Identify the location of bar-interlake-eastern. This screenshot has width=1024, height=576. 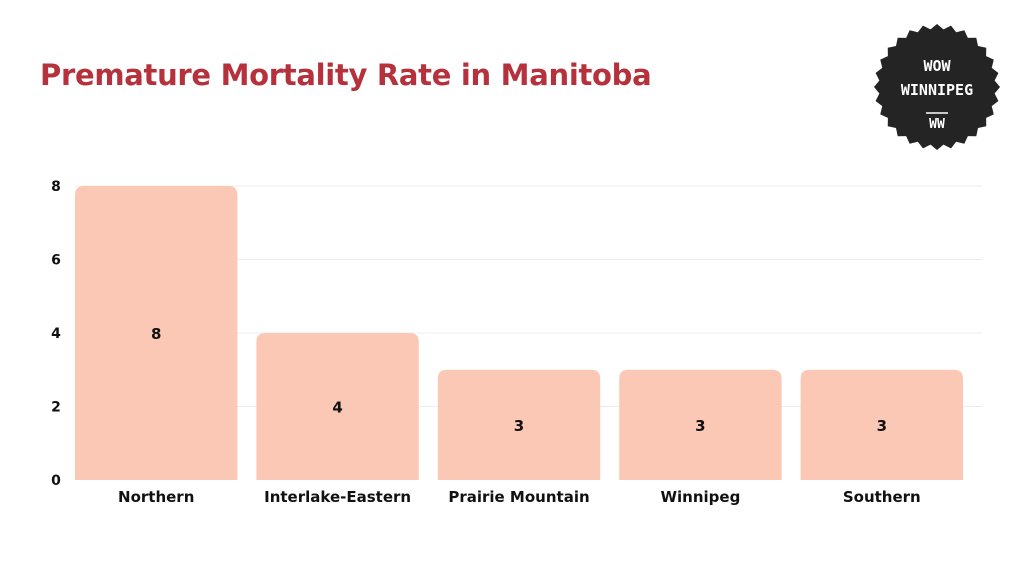
(337, 406).